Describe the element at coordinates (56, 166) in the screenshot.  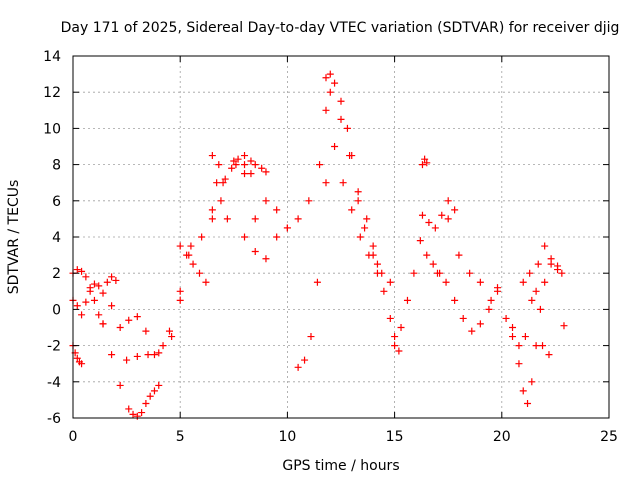
I see `y-tick-label: 8` at that location.